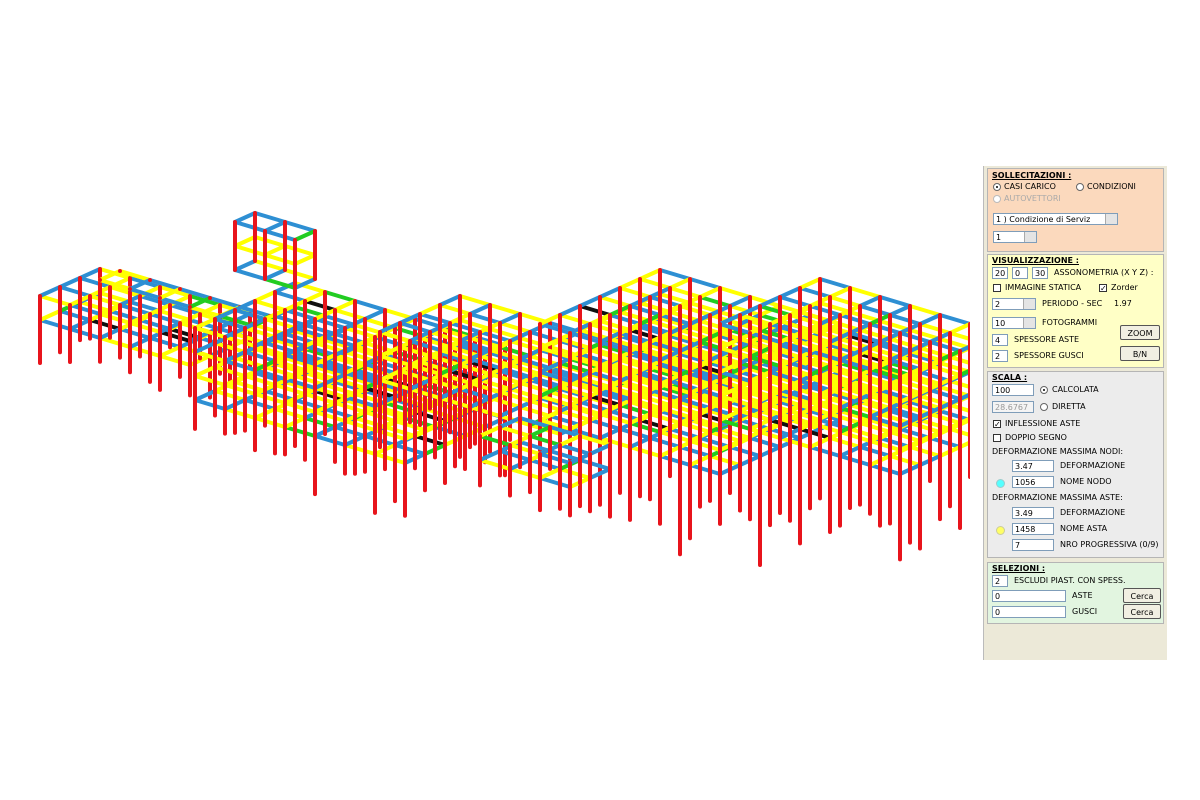 Image resolution: width=1200 pixels, height=800 pixels. Describe the element at coordinates (1109, 544) in the screenshot. I see `label: NRO PROGRESSIVA (0/9)` at that location.